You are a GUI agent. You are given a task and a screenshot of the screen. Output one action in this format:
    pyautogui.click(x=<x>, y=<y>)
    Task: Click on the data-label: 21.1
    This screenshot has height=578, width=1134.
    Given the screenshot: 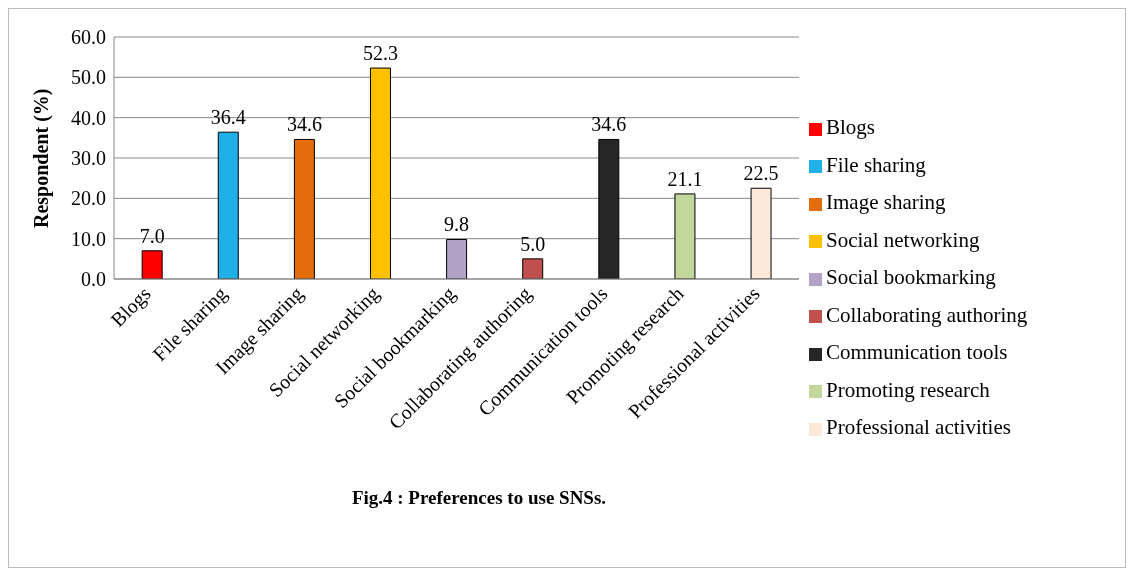 What is the action you would take?
    pyautogui.click(x=685, y=178)
    